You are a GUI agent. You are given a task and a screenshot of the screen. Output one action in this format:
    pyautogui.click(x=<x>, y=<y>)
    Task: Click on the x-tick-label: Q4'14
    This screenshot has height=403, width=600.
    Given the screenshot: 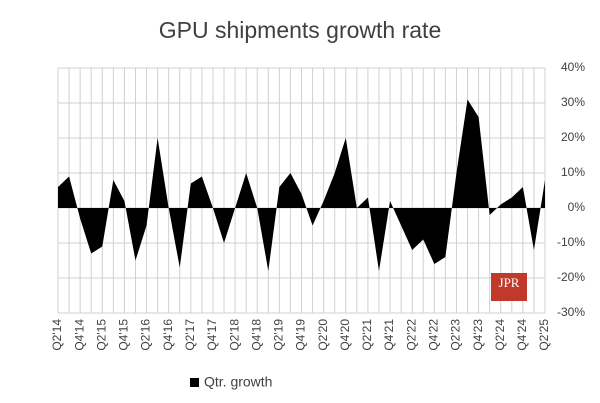 What is the action you would take?
    pyautogui.click(x=79, y=335)
    